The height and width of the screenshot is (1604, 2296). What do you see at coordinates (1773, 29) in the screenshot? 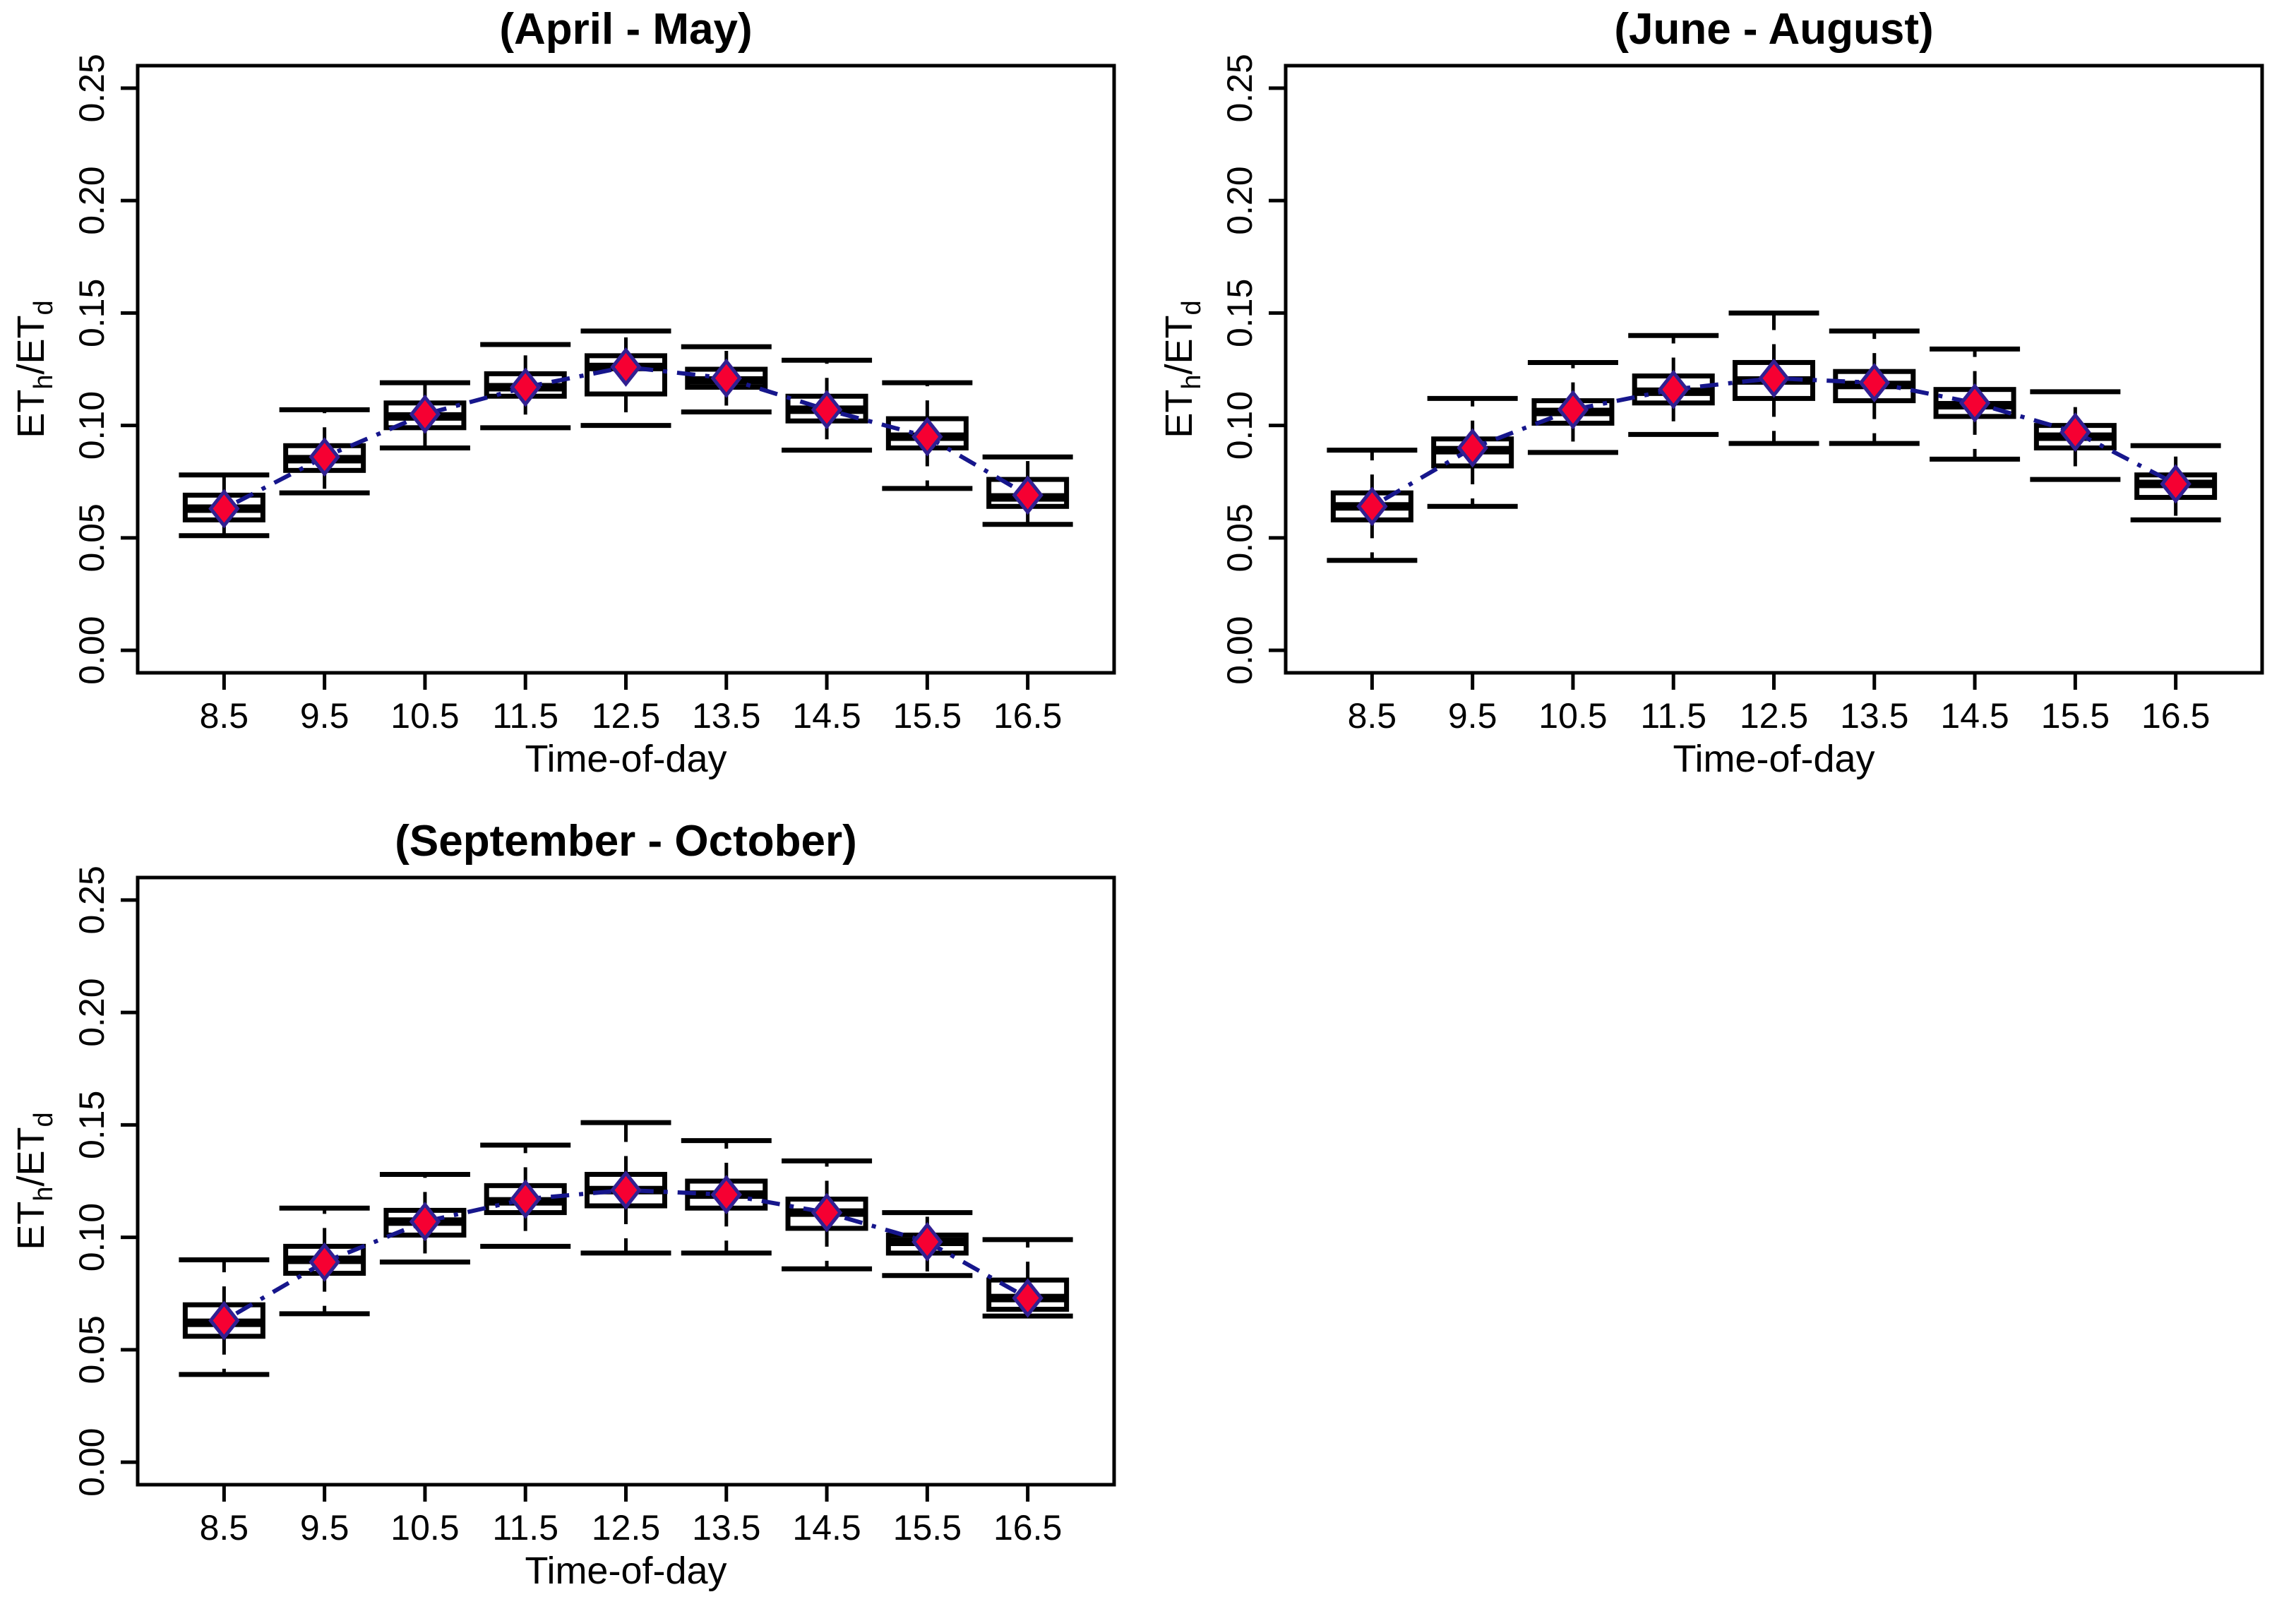
I see `panel-title: (June - August)` at bounding box center [1773, 29].